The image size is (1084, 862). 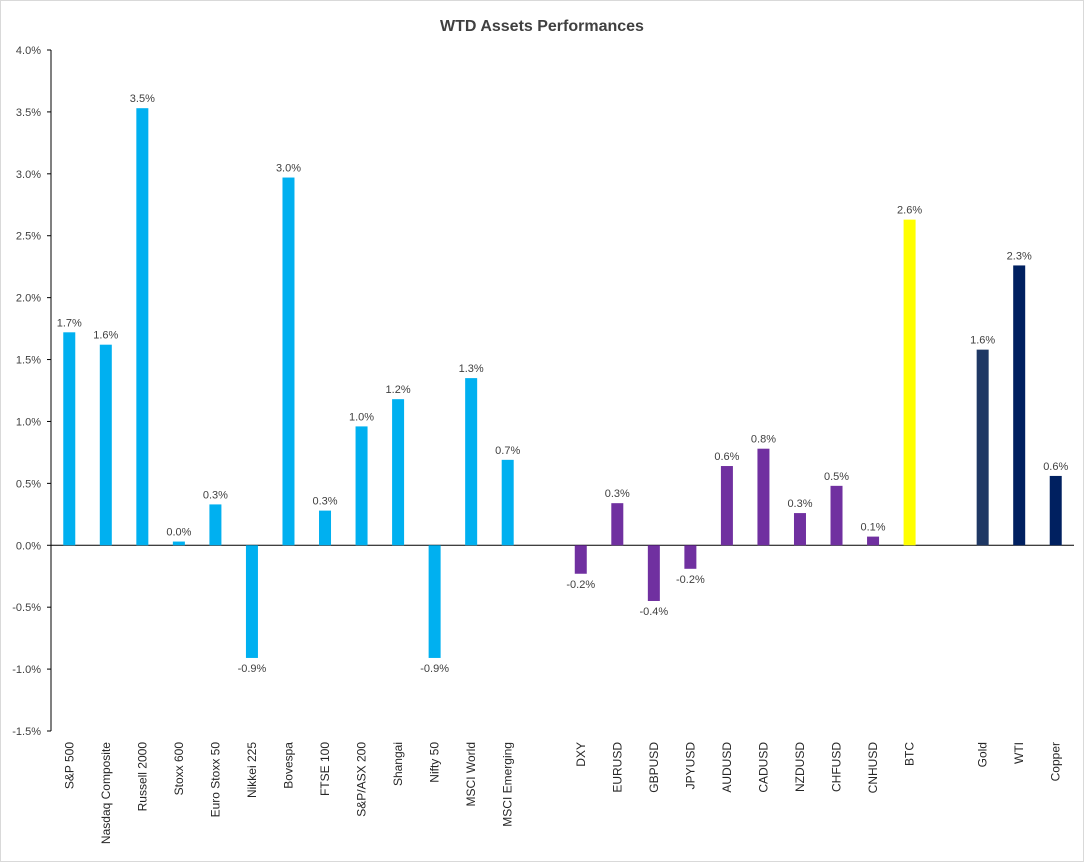 What do you see at coordinates (361, 417) in the screenshot?
I see `data-label: 1.0%` at bounding box center [361, 417].